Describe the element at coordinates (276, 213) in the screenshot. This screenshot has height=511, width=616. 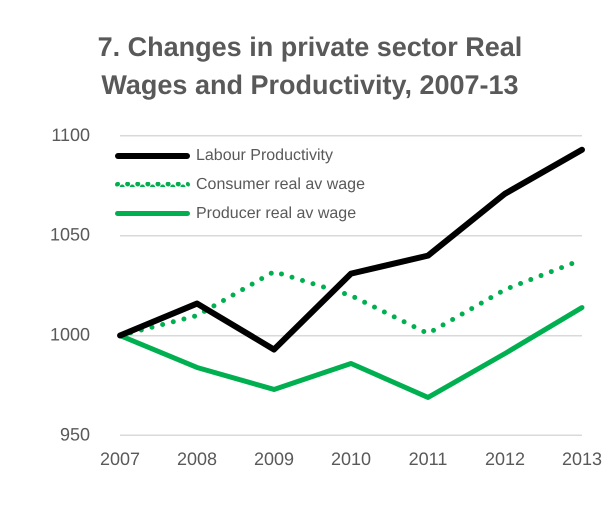
I see `legend-label: Producer real av wage` at that location.